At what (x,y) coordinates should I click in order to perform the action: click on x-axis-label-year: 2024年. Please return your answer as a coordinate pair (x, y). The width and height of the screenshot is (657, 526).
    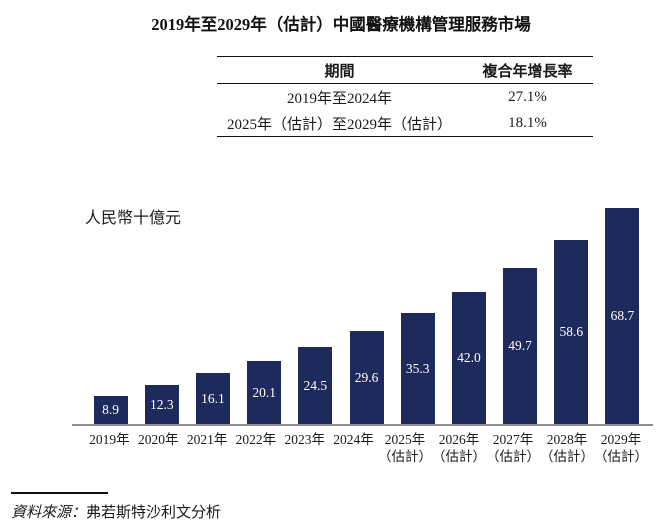
    Looking at the image, I should click on (353, 439).